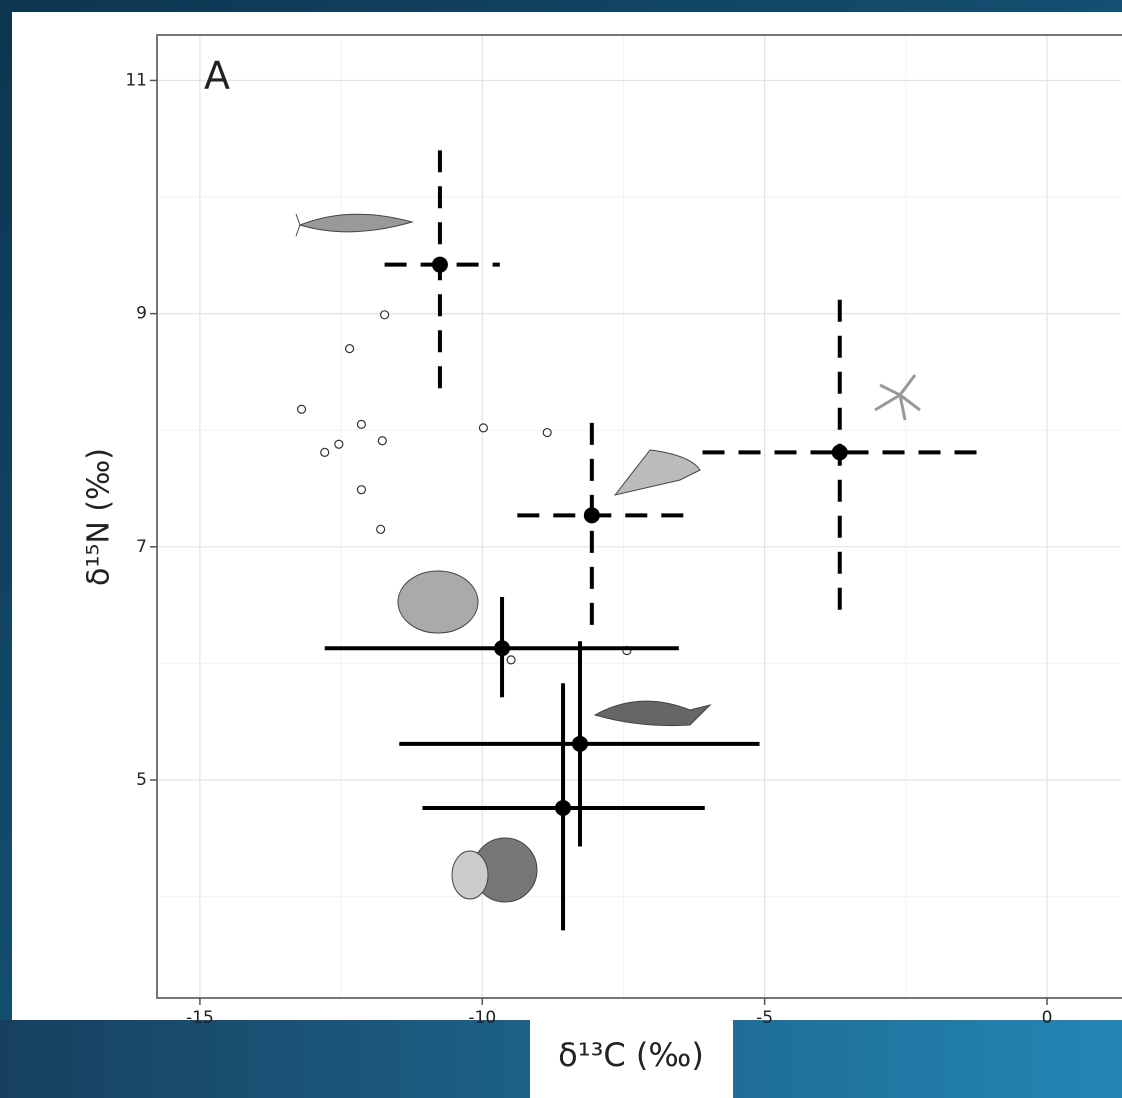  I want to click on x-axis-label: δ¹³C (‰), so click(631, 1055).